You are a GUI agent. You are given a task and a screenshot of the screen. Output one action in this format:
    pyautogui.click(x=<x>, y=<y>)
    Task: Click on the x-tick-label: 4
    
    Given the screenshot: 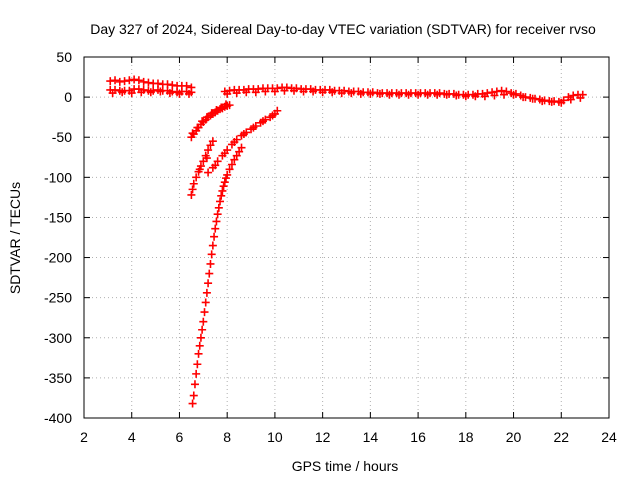 What is the action you would take?
    pyautogui.click(x=132, y=437)
    